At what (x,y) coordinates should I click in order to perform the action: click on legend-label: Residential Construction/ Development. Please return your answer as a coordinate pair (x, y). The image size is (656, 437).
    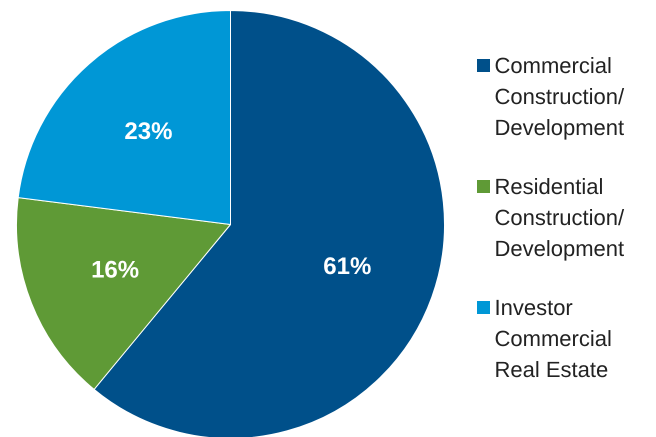
    Looking at the image, I should click on (560, 217).